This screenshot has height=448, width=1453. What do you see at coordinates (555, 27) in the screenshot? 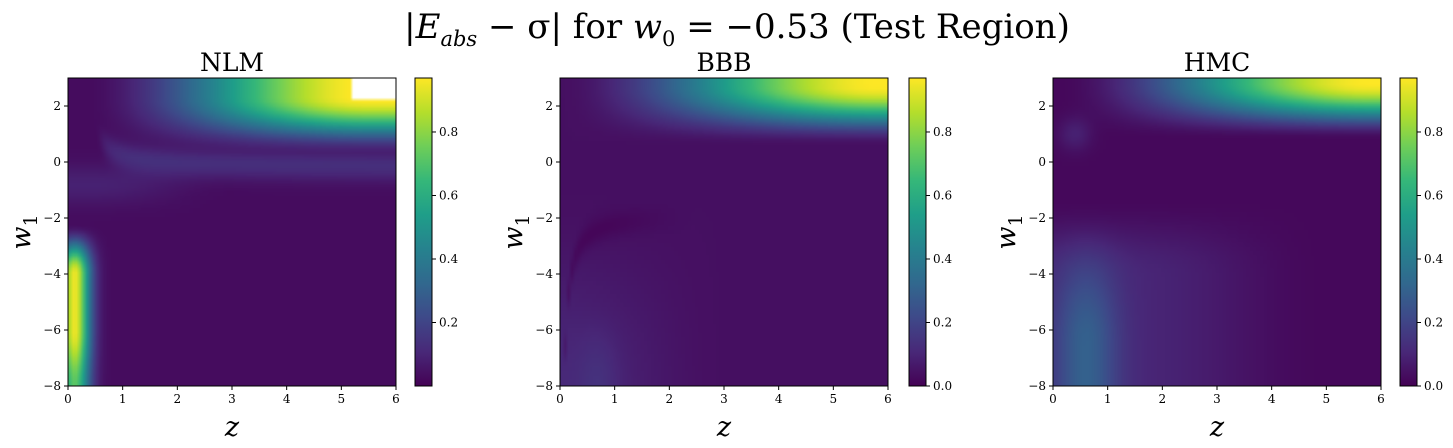
I see `title-minus-sigma: − σ| for` at bounding box center [555, 27].